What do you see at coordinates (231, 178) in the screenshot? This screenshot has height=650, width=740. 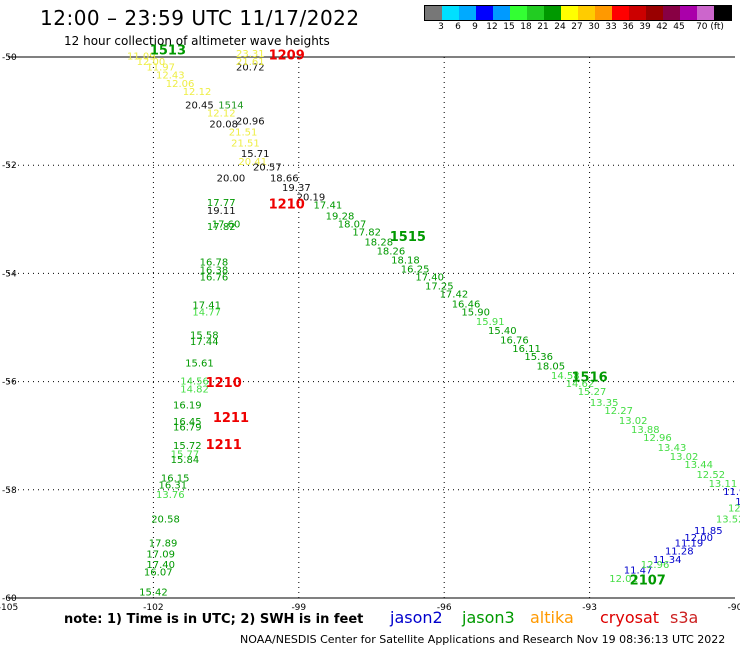 I see `wave-height-label: 20.00` at bounding box center [231, 178].